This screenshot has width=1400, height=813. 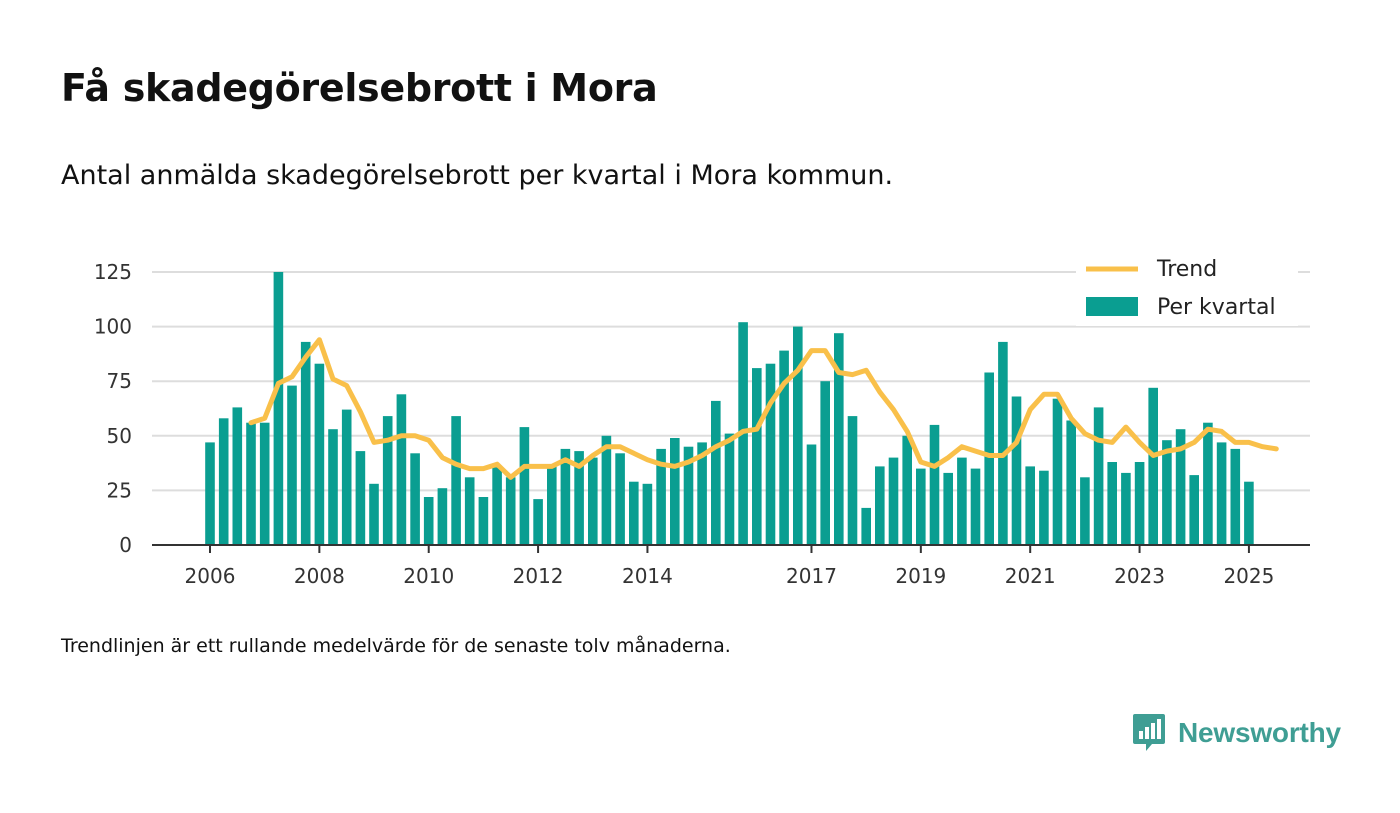 I want to click on page-title: Få skadegörelsebrott i Mora, so click(x=359, y=88).